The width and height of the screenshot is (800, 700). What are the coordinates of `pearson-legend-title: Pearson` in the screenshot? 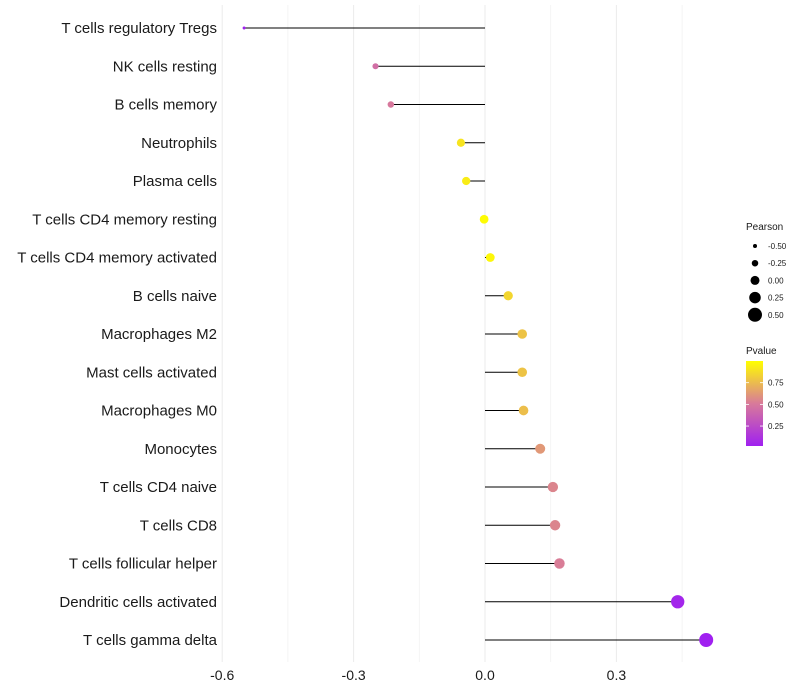 It's located at (764, 227).